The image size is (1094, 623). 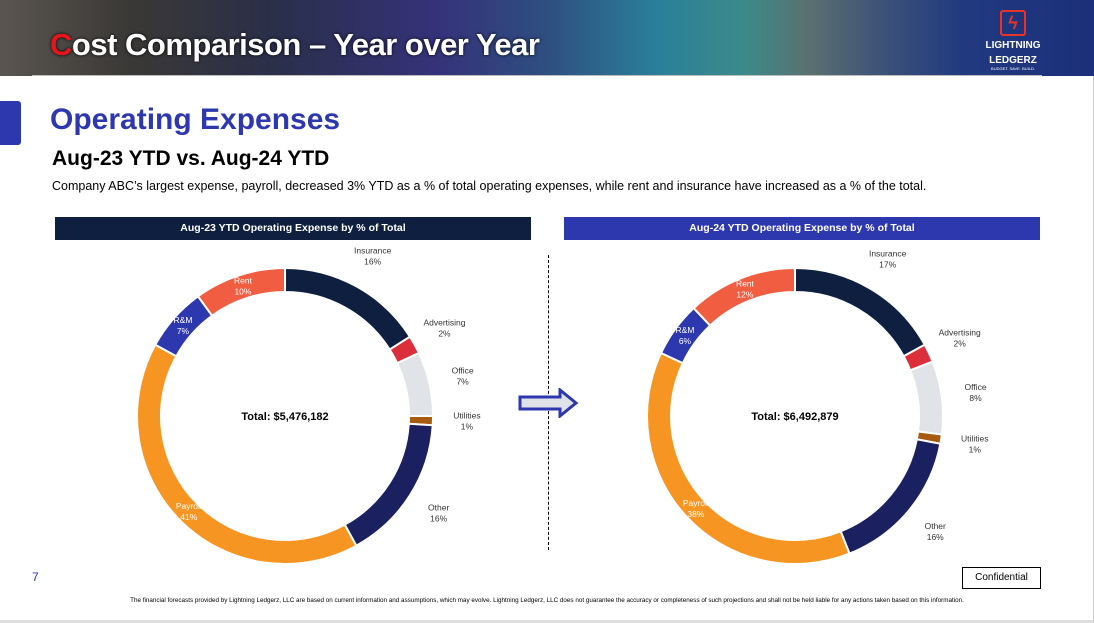 What do you see at coordinates (1013, 41) in the screenshot?
I see `lightning-ledgerz-logo: ϟ LIGHTNING LEDGERZ BUDGET. SAVE. BUILD.` at bounding box center [1013, 41].